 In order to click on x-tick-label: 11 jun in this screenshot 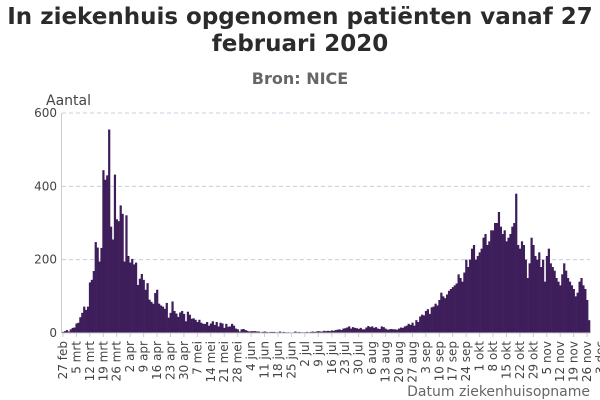, I will do `click(265, 360)`.